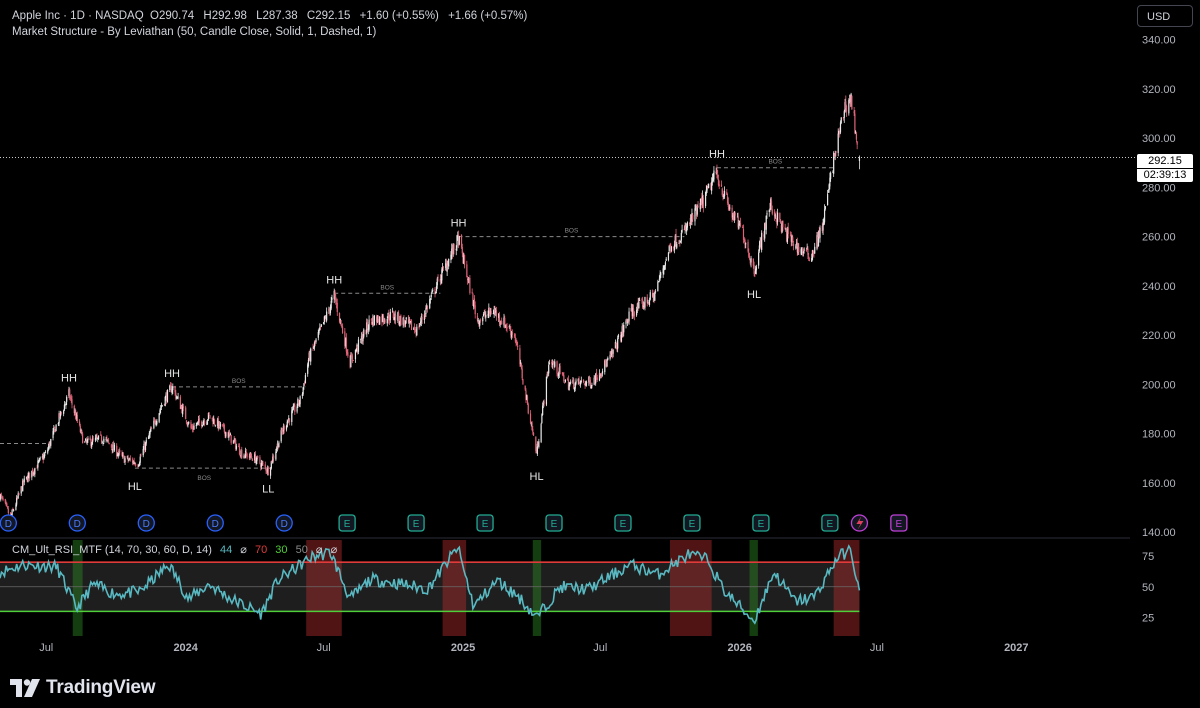 This screenshot has width=1200, height=708. Describe the element at coordinates (1159, 188) in the screenshot. I see `price-tick-label: 280.00` at that location.